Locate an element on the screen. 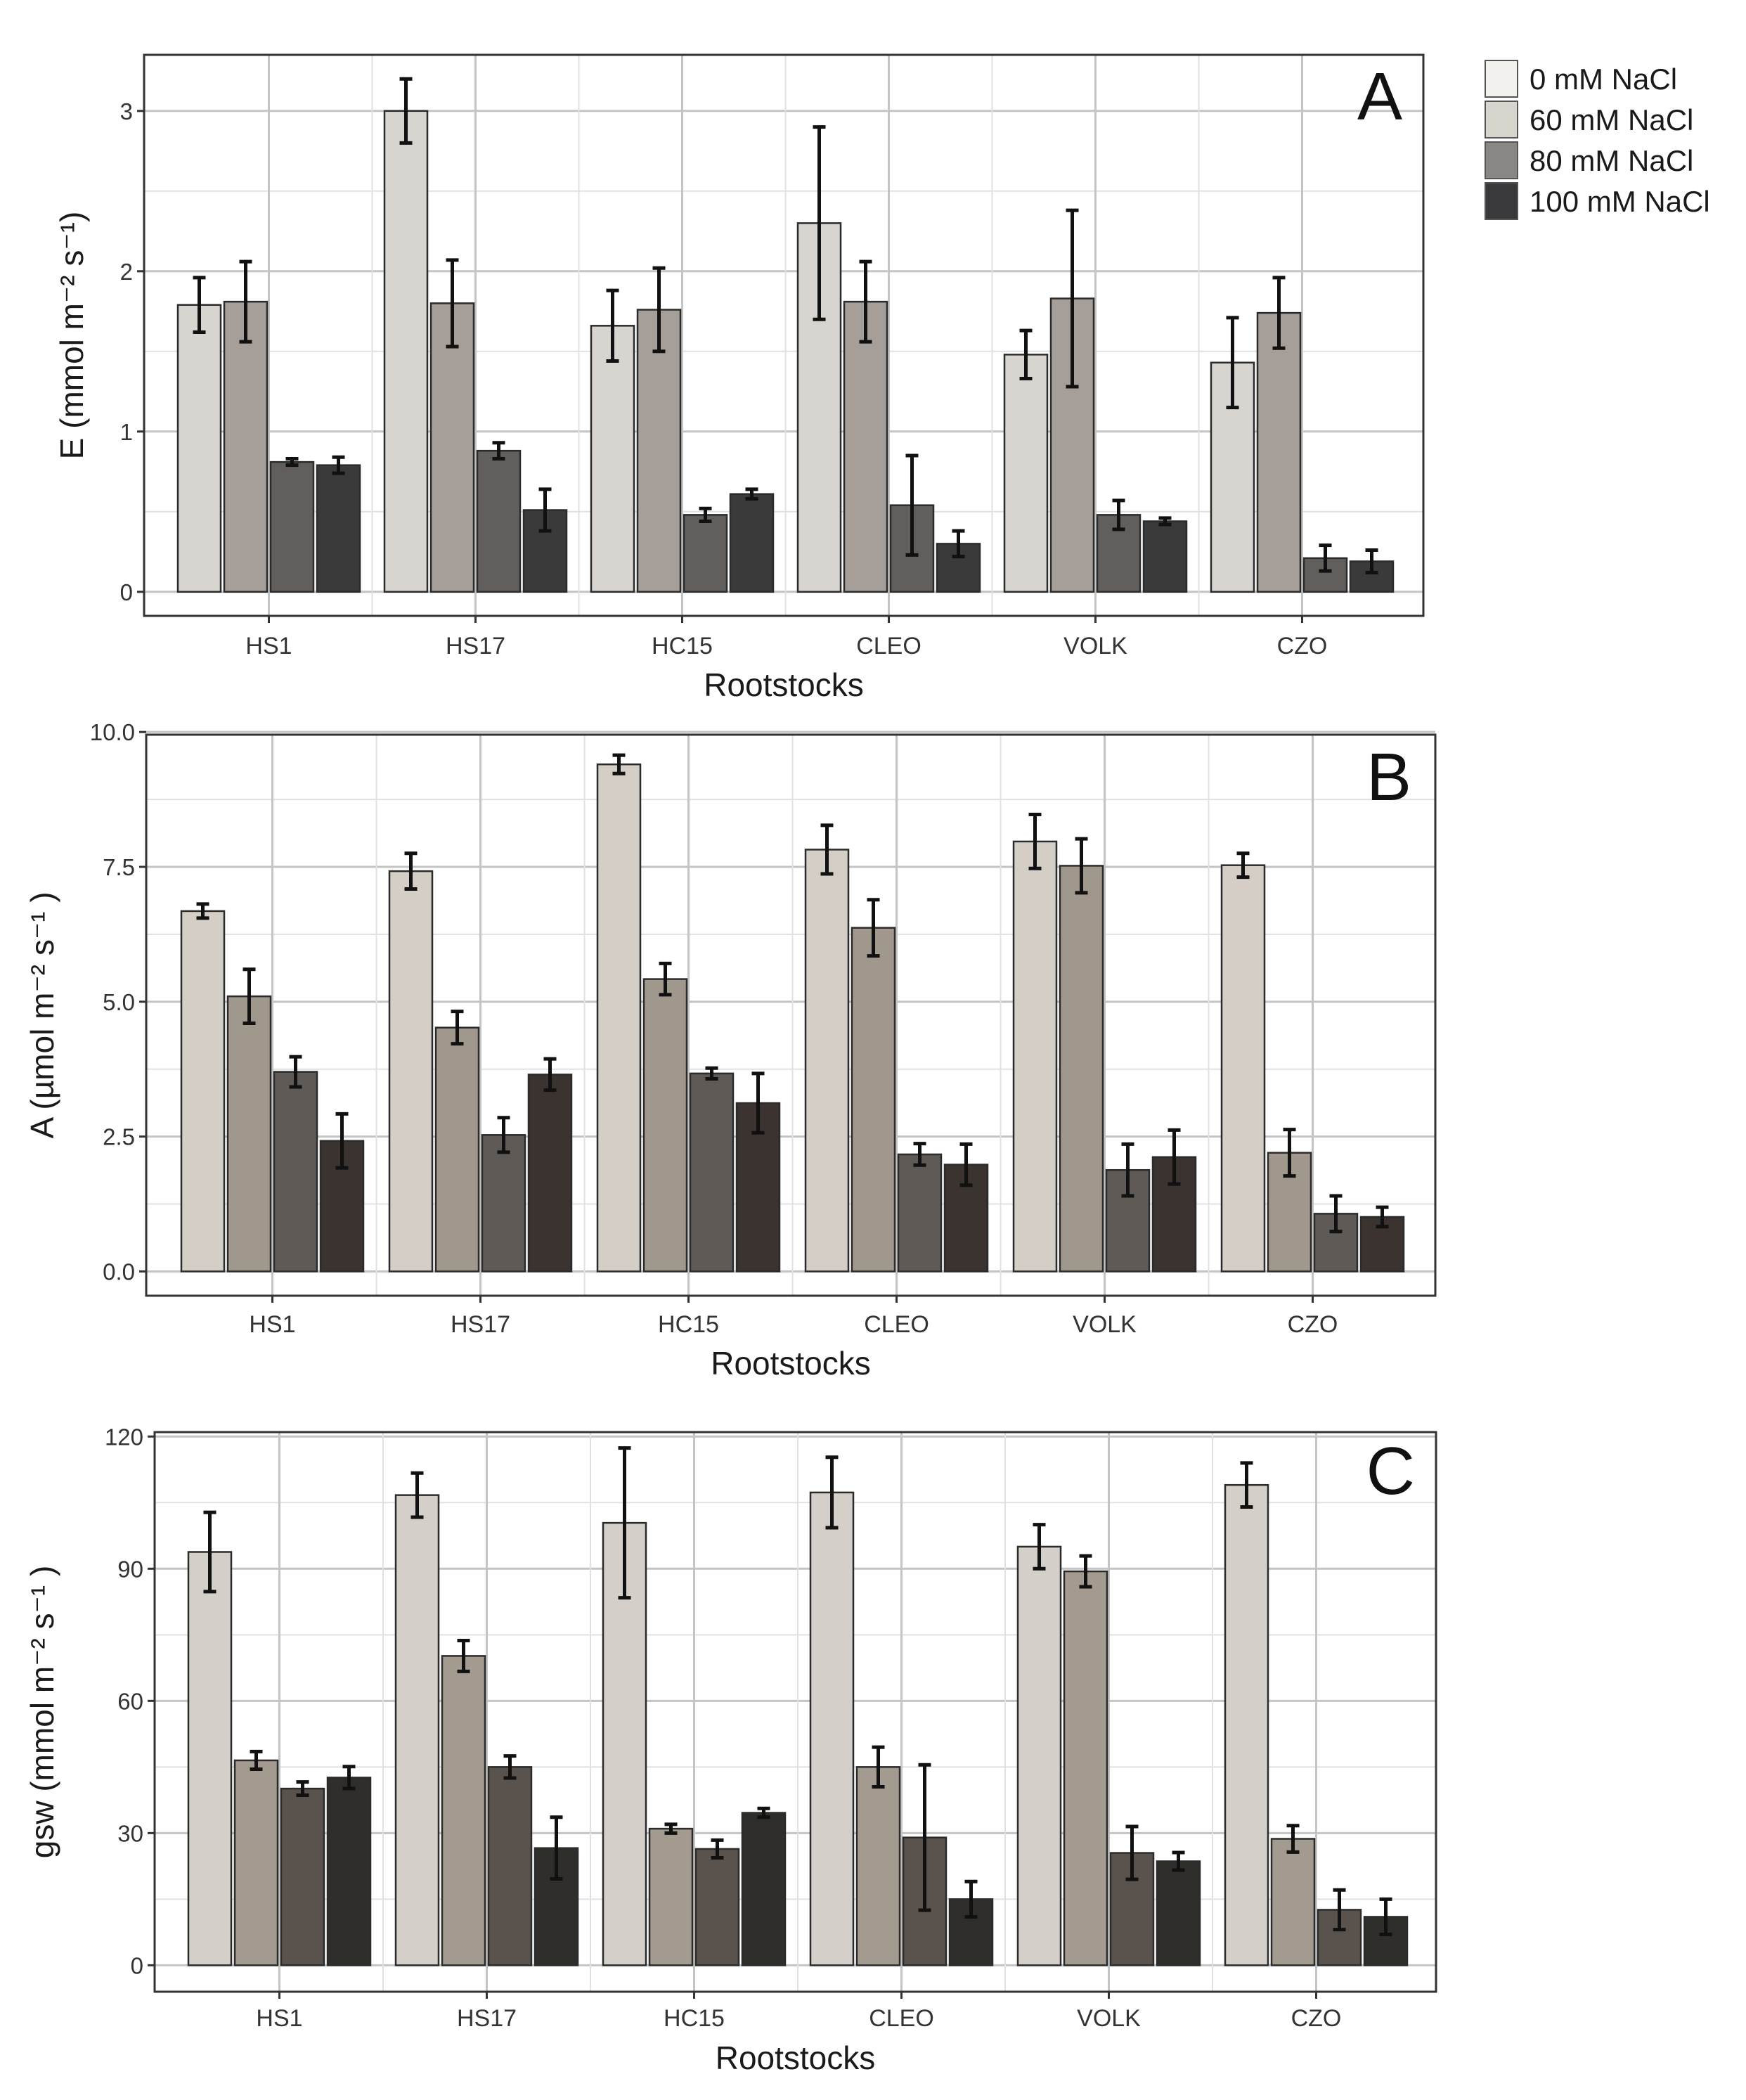 The image size is (1746, 2100). panel-letter: A is located at coordinates (1379, 96).